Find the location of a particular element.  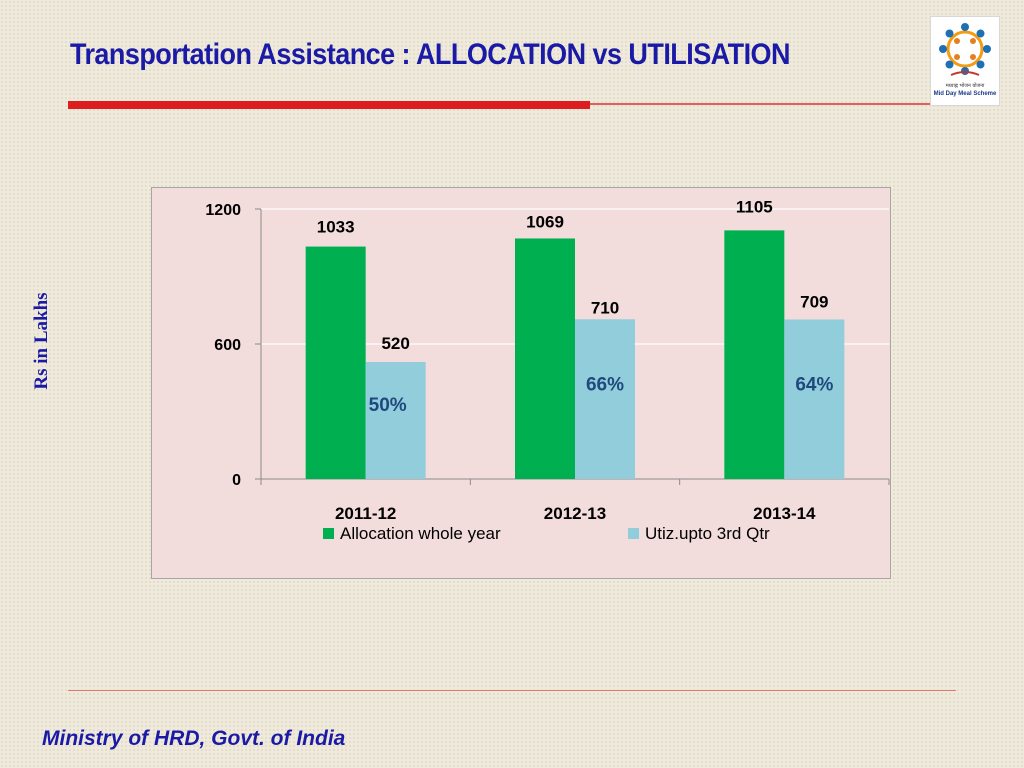

data-label: 709 is located at coordinates (814, 301).